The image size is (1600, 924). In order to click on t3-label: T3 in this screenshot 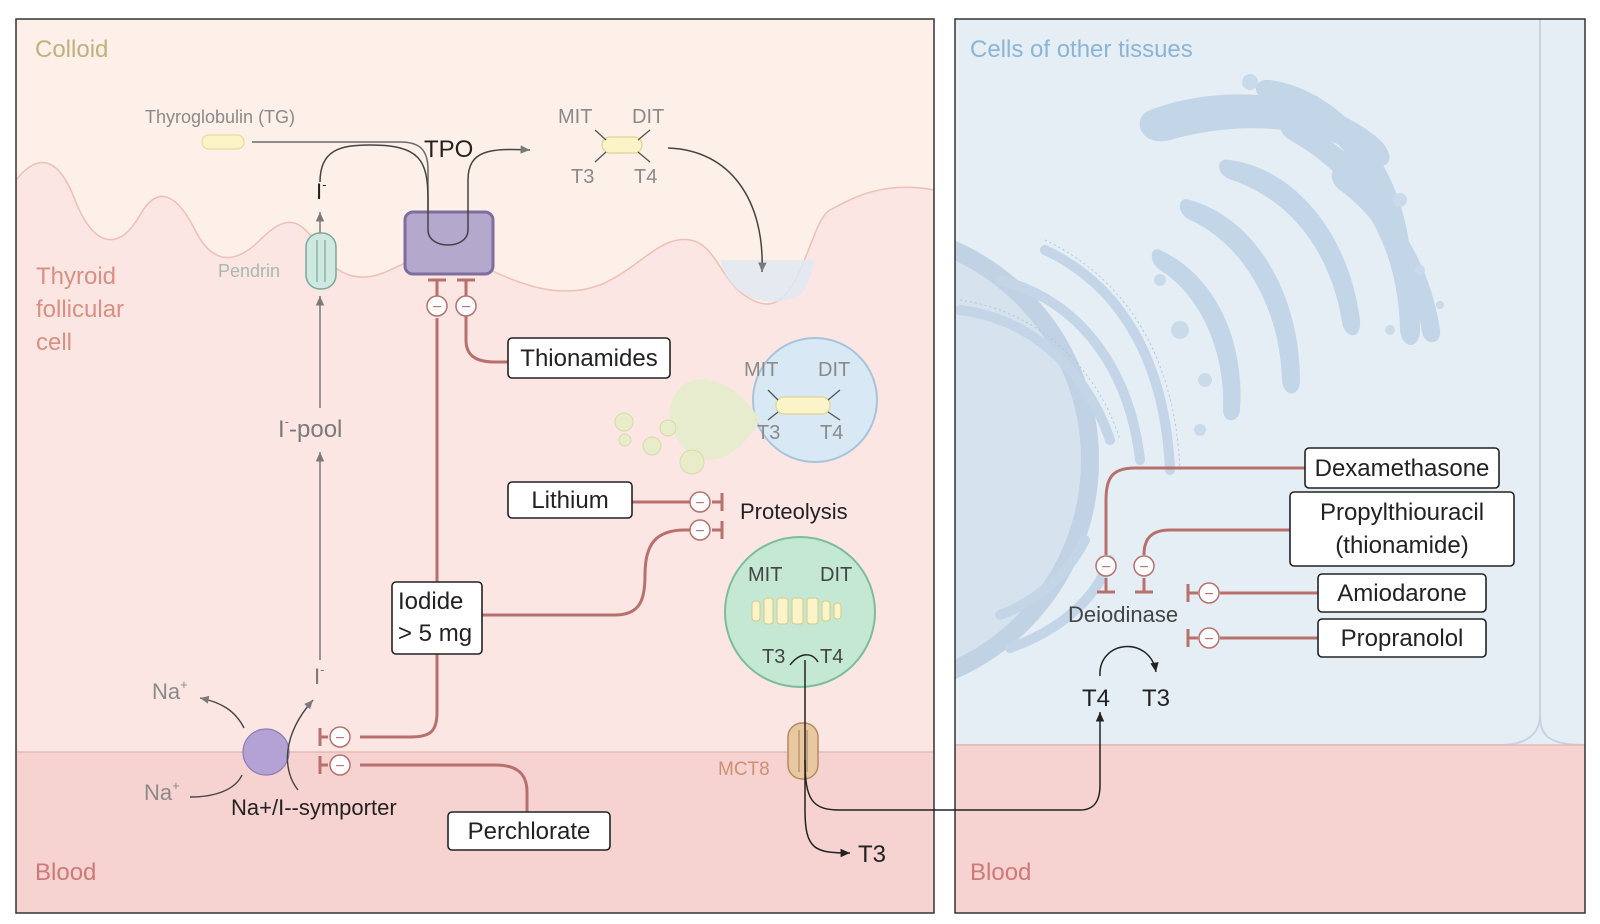, I will do `click(1156, 698)`.